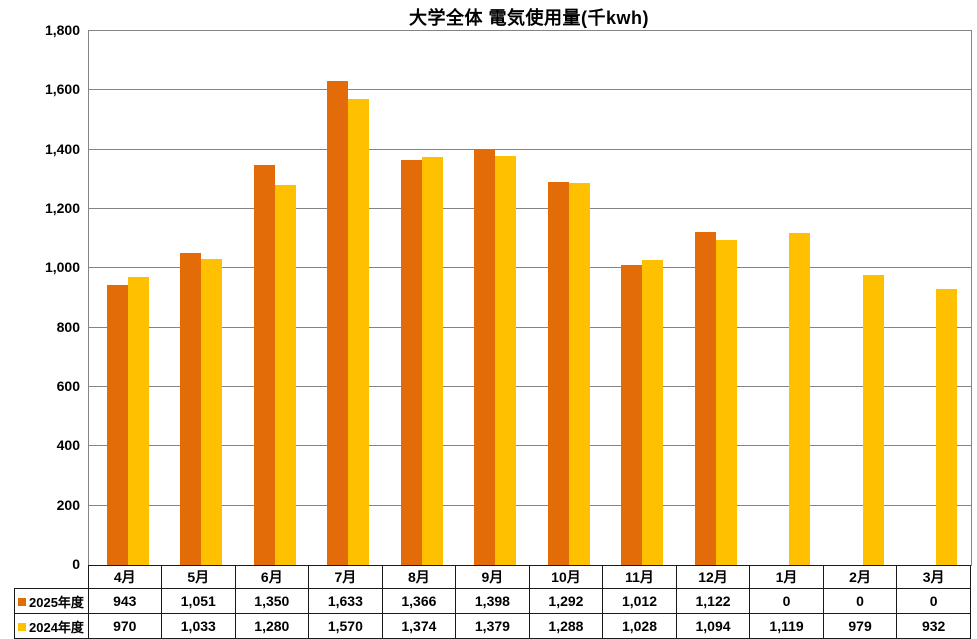  What do you see at coordinates (22, 626) in the screenshot?
I see `legend-key-icon-fy2024` at bounding box center [22, 626].